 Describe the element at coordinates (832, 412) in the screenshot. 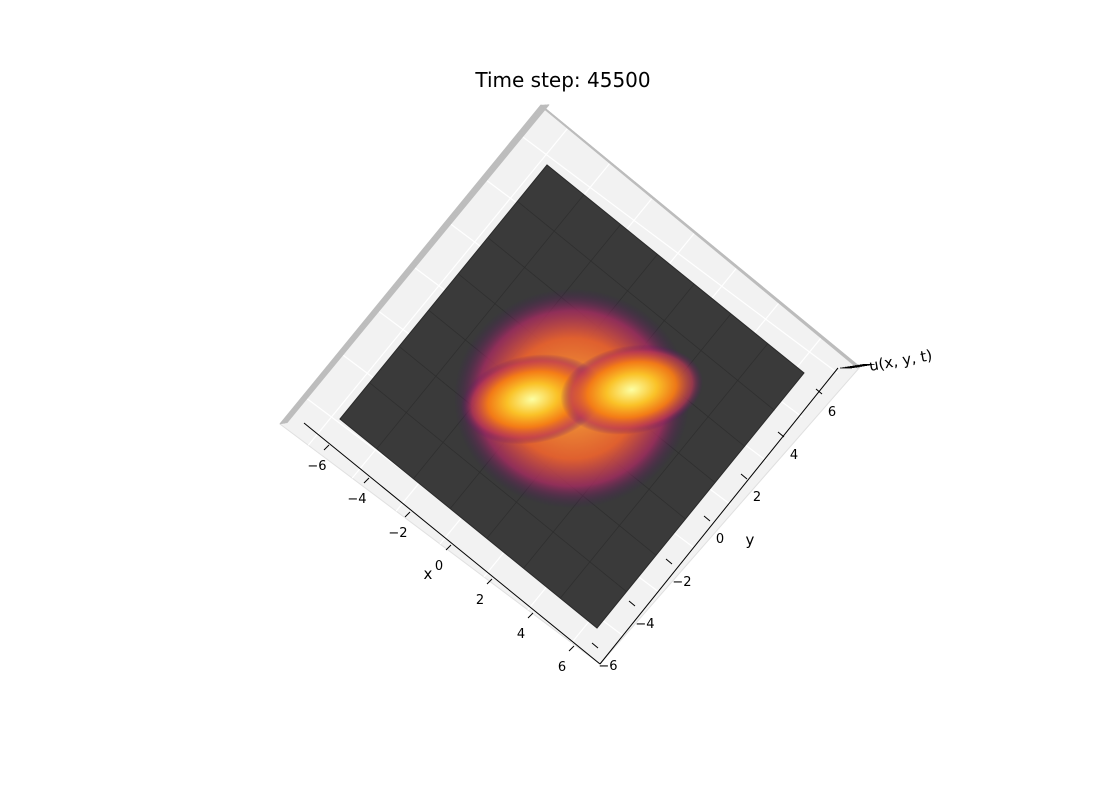

I see `y-tick-label: 6` at that location.